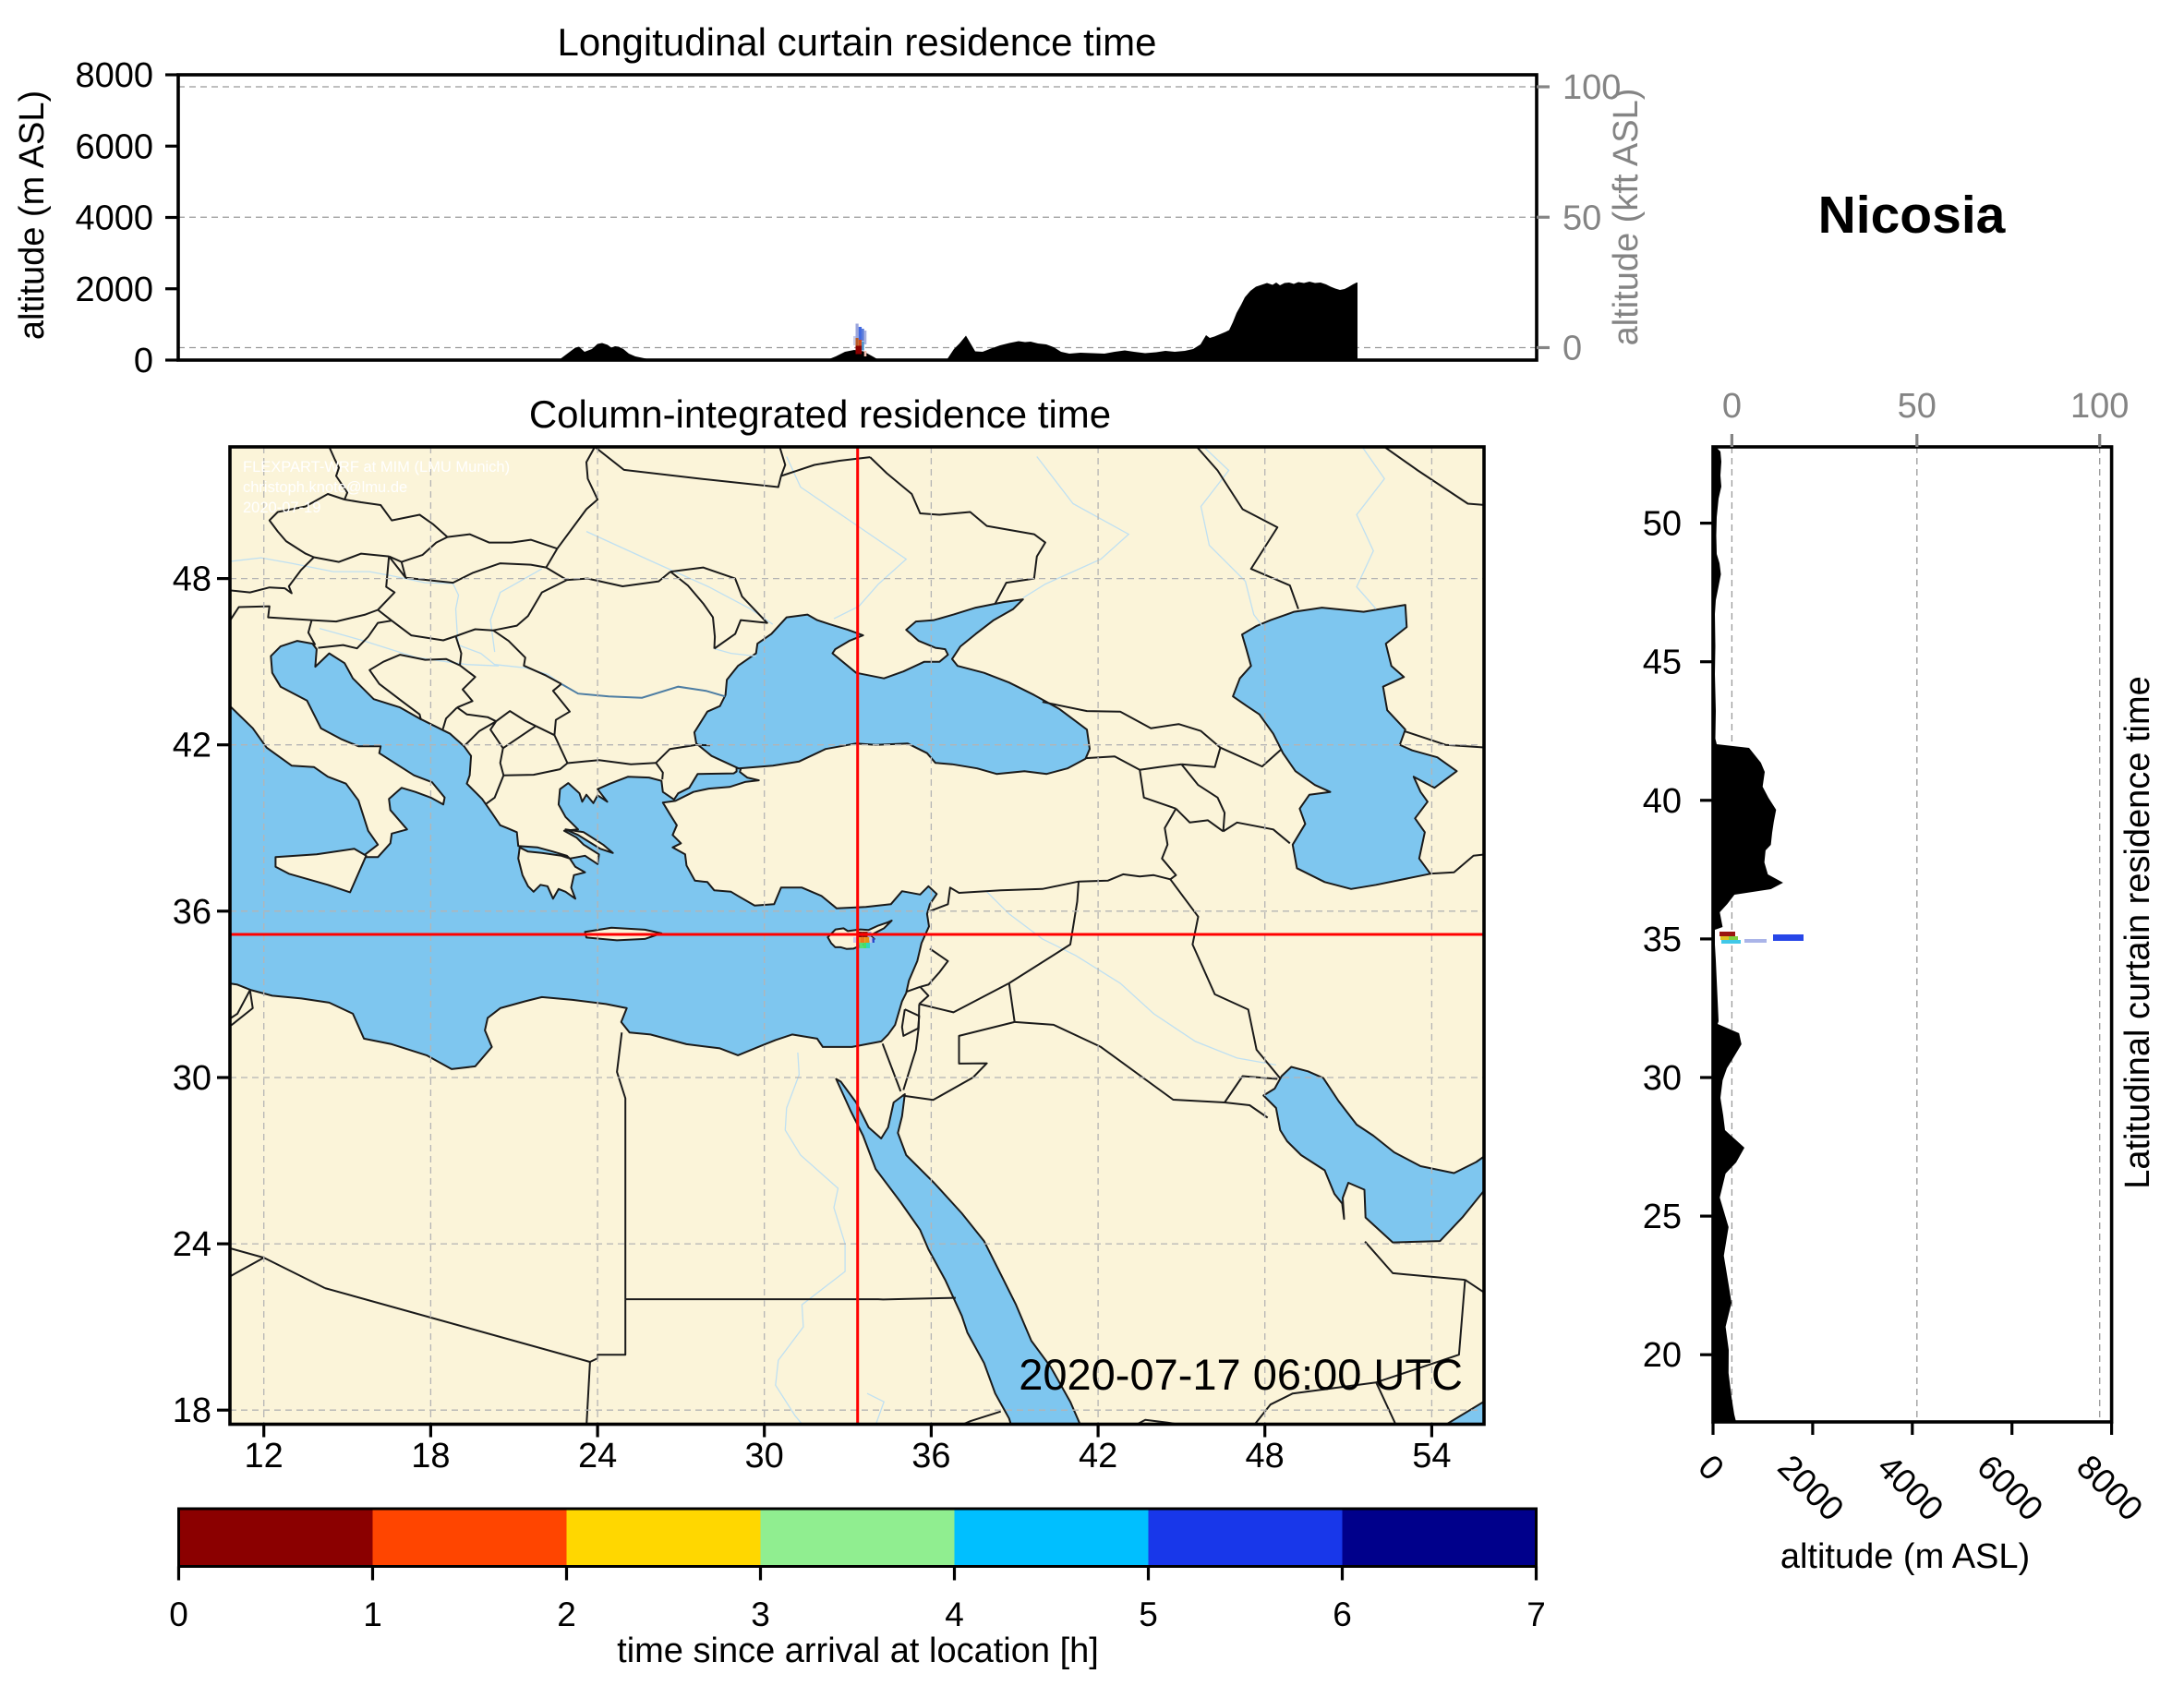 The width and height of the screenshot is (2184, 1698). What do you see at coordinates (1912, 215) in the screenshot?
I see `svg-text: Nicosia` at bounding box center [1912, 215].